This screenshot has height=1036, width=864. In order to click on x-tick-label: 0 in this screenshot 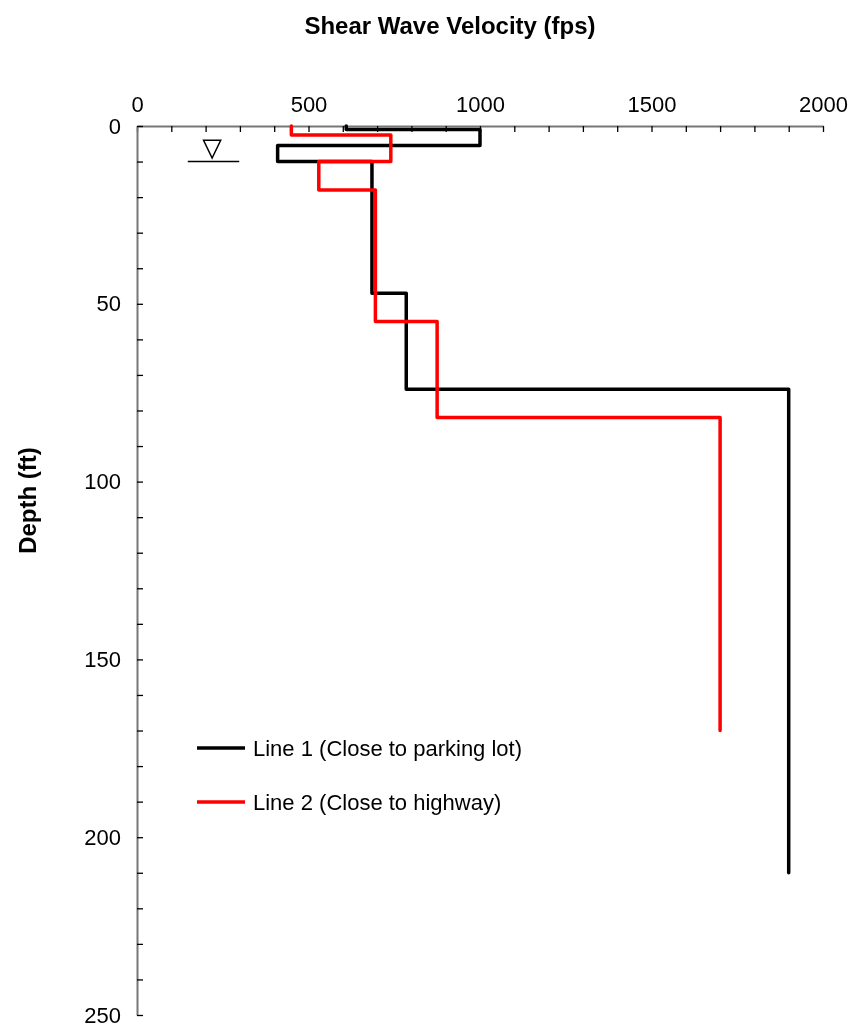, I will do `click(137, 104)`.